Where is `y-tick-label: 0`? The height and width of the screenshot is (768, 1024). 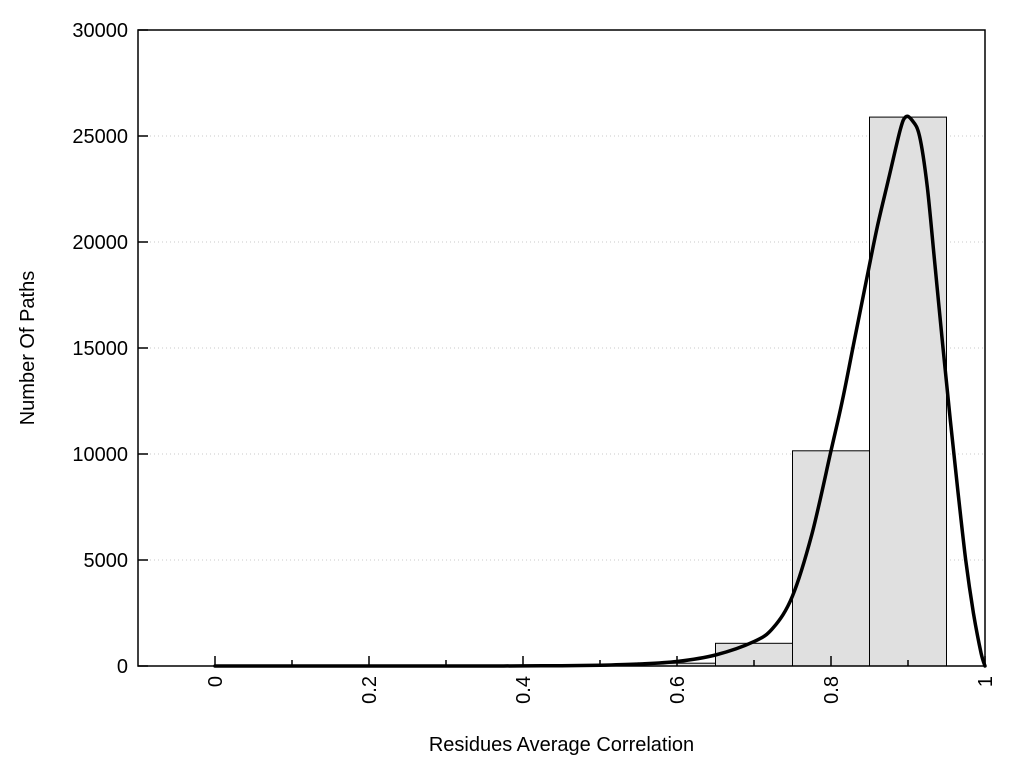
y-tick-label: 0 is located at coordinates (122, 667).